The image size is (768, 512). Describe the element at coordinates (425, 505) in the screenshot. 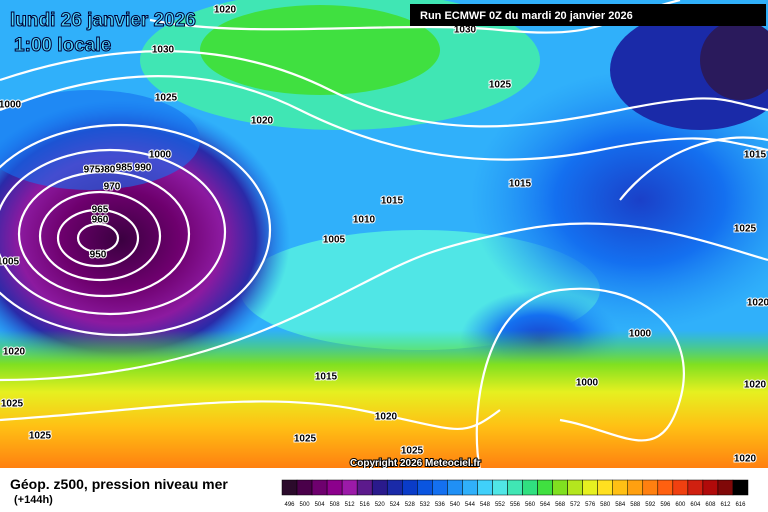

I see `colorbar-label: 532` at that location.